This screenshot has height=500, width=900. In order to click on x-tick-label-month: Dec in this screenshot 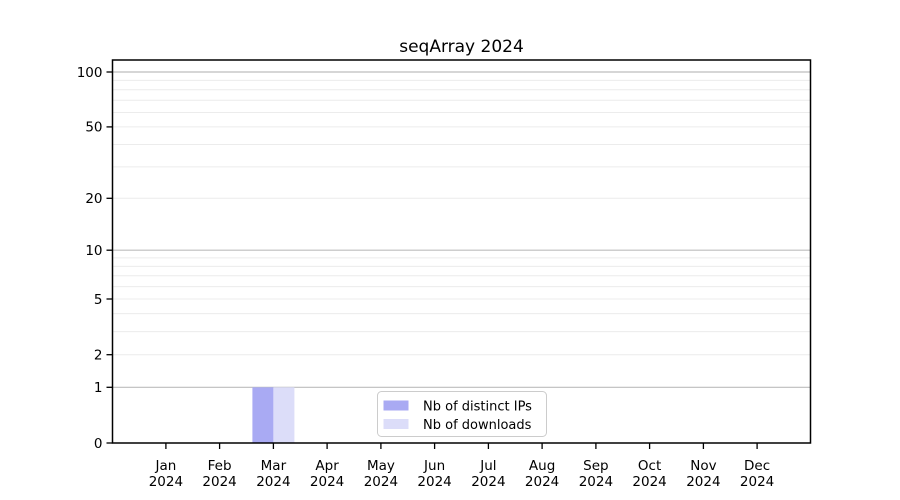, I will do `click(757, 466)`.